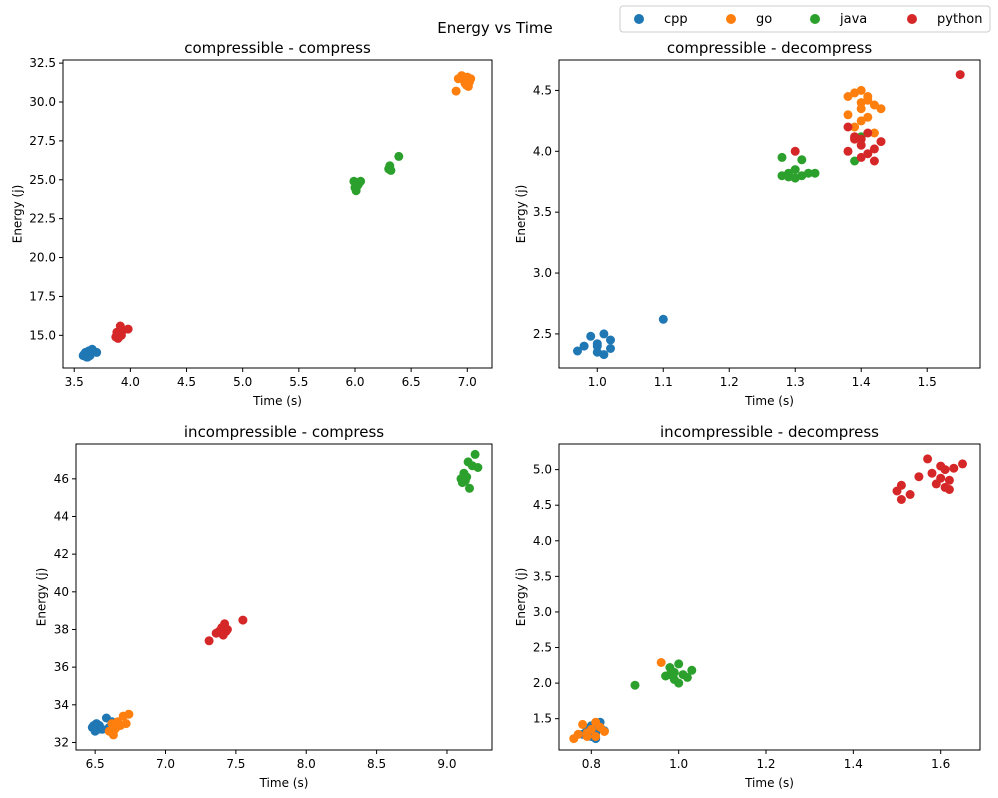 The height and width of the screenshot is (798, 998). I want to click on p3-ytick-label: 4.0, so click(542, 541).